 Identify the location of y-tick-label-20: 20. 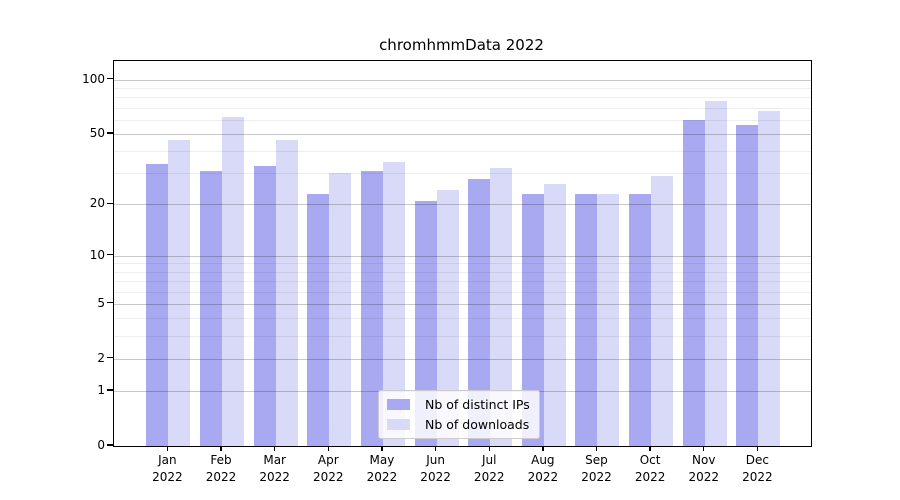
(97, 203).